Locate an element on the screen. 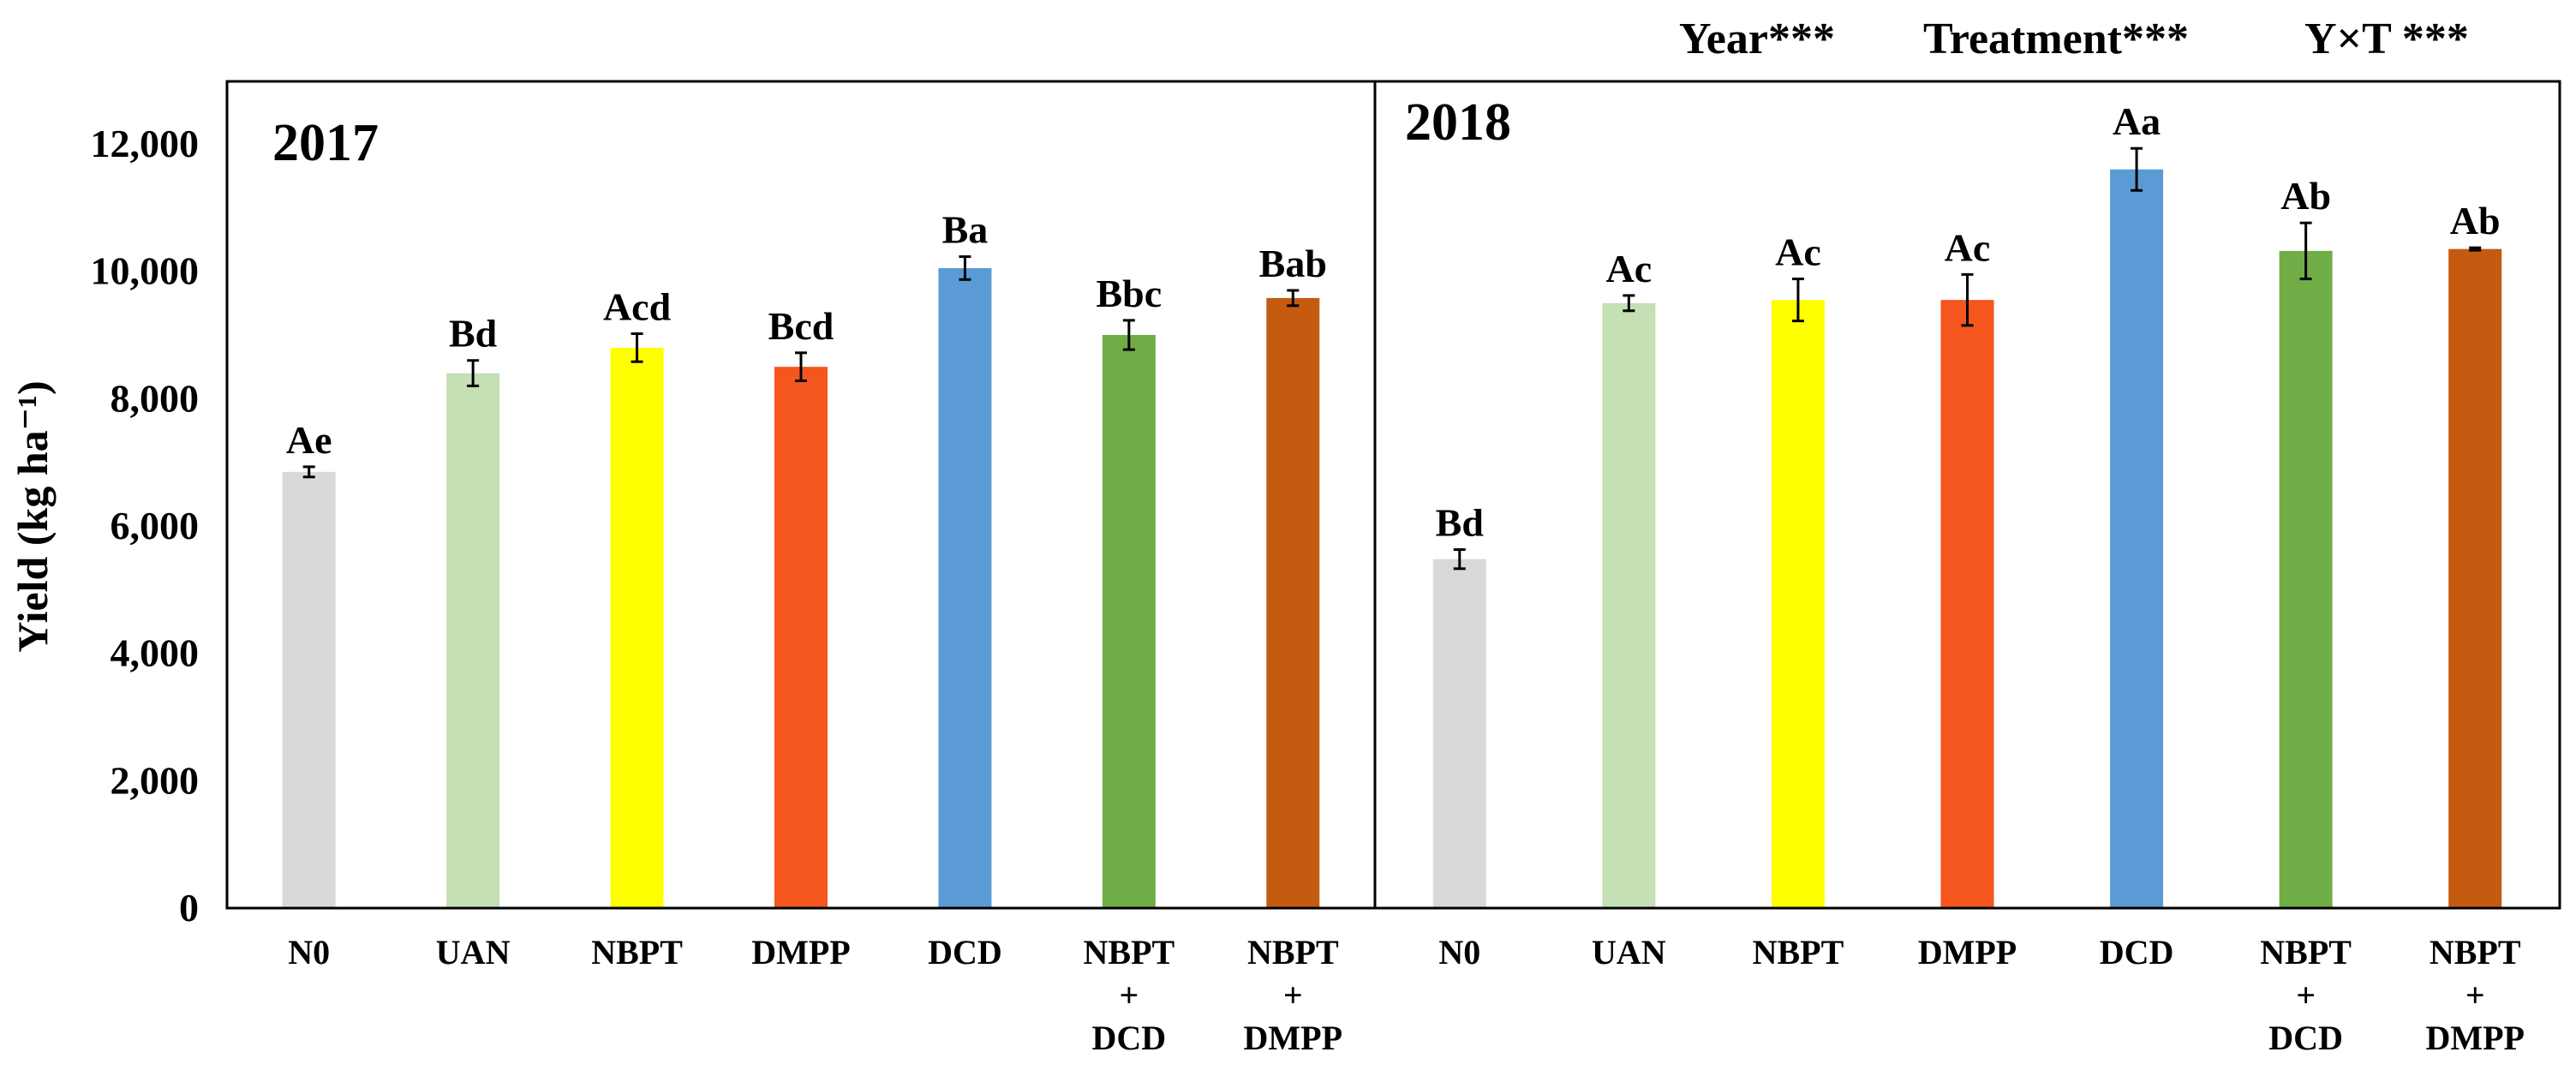 This screenshot has width=2576, height=1088. bar-2018-nbpt-dcd is located at coordinates (2306, 579).